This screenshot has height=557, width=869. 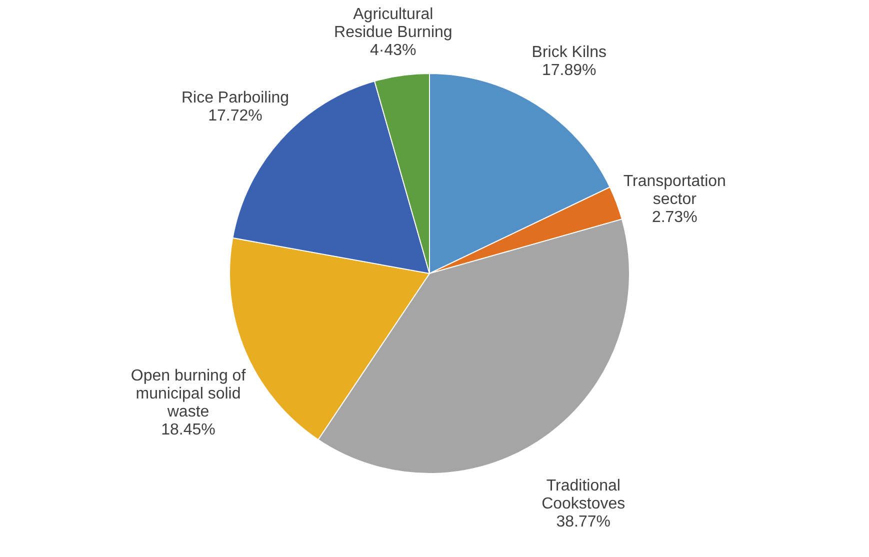 What do you see at coordinates (235, 98) in the screenshot?
I see `slice-label: Rice Parboiling` at bounding box center [235, 98].